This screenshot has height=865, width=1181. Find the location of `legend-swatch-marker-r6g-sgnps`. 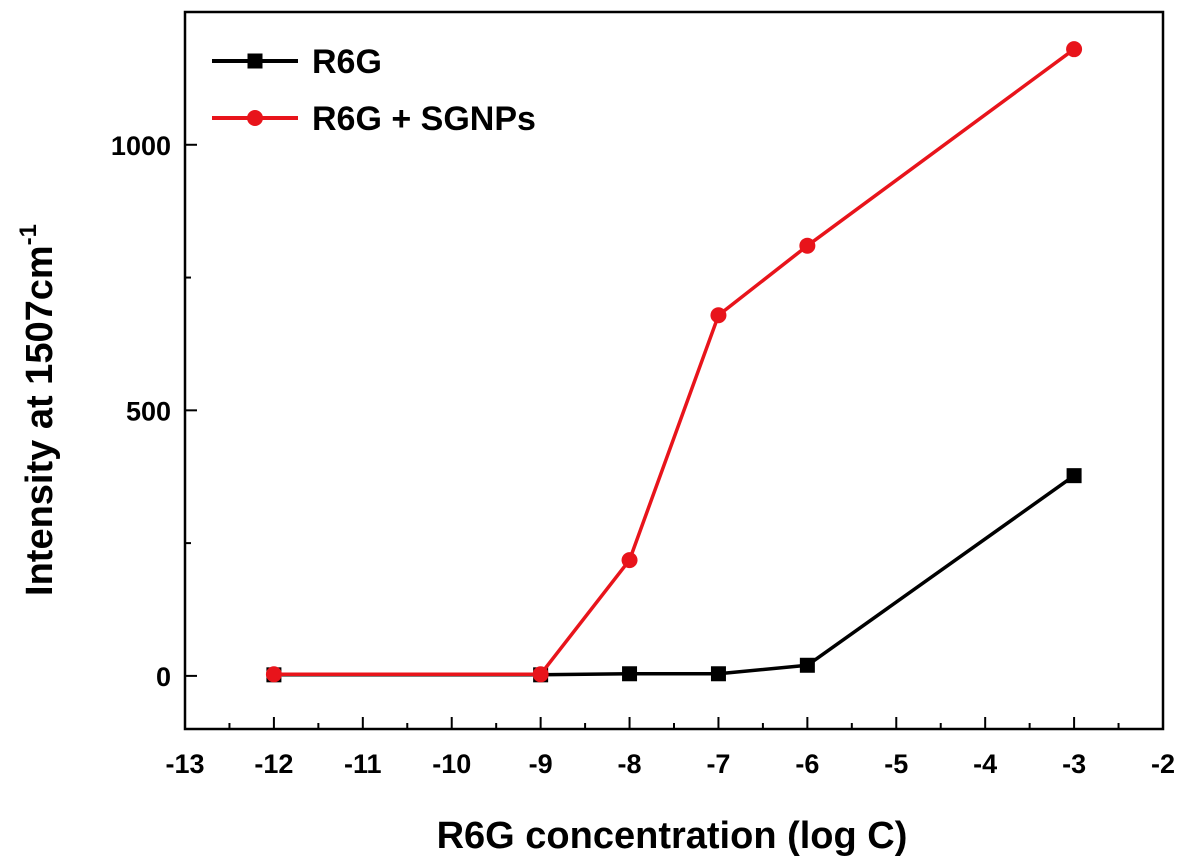

legend-swatch-marker-r6g-sgnps is located at coordinates (255, 118).